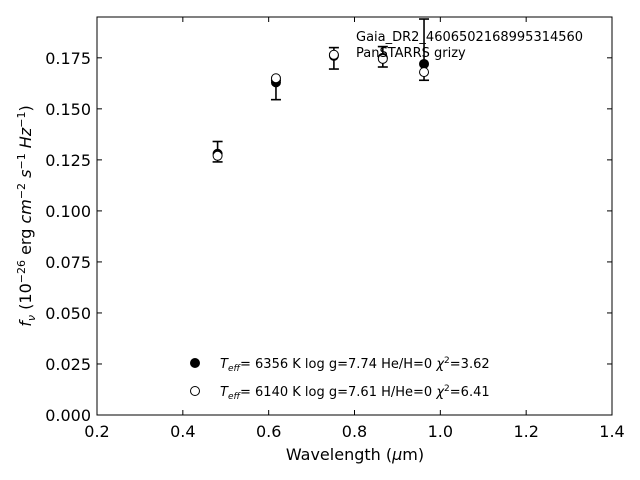 The height and width of the screenshot is (480, 640). What do you see at coordinates (469, 37) in the screenshot?
I see `annotation-star-id: Gaia_DR2_4606502168995314560` at bounding box center [469, 37].